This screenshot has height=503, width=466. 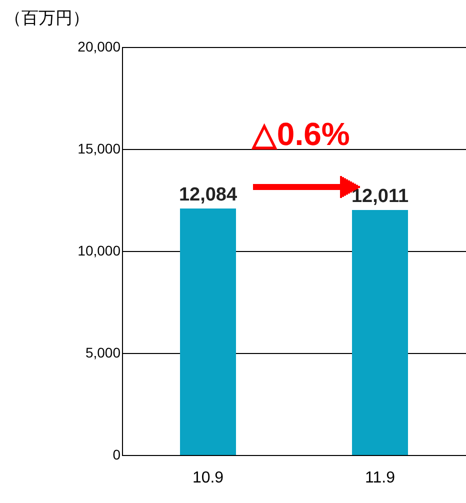 What do you see at coordinates (208, 478) in the screenshot?
I see `x-tick-label: 10.9` at bounding box center [208, 478].